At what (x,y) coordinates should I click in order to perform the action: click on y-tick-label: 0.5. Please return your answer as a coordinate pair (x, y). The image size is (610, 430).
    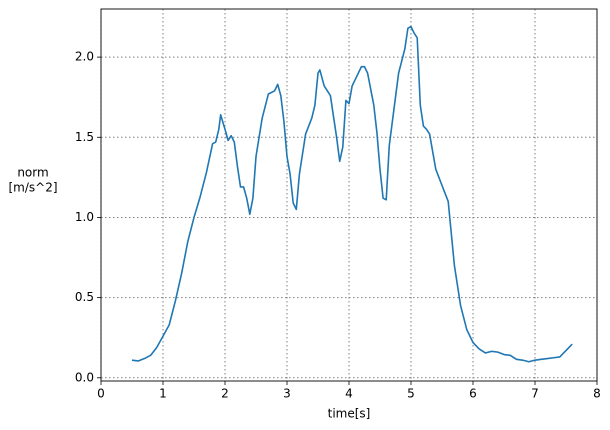
    Looking at the image, I should click on (84, 297).